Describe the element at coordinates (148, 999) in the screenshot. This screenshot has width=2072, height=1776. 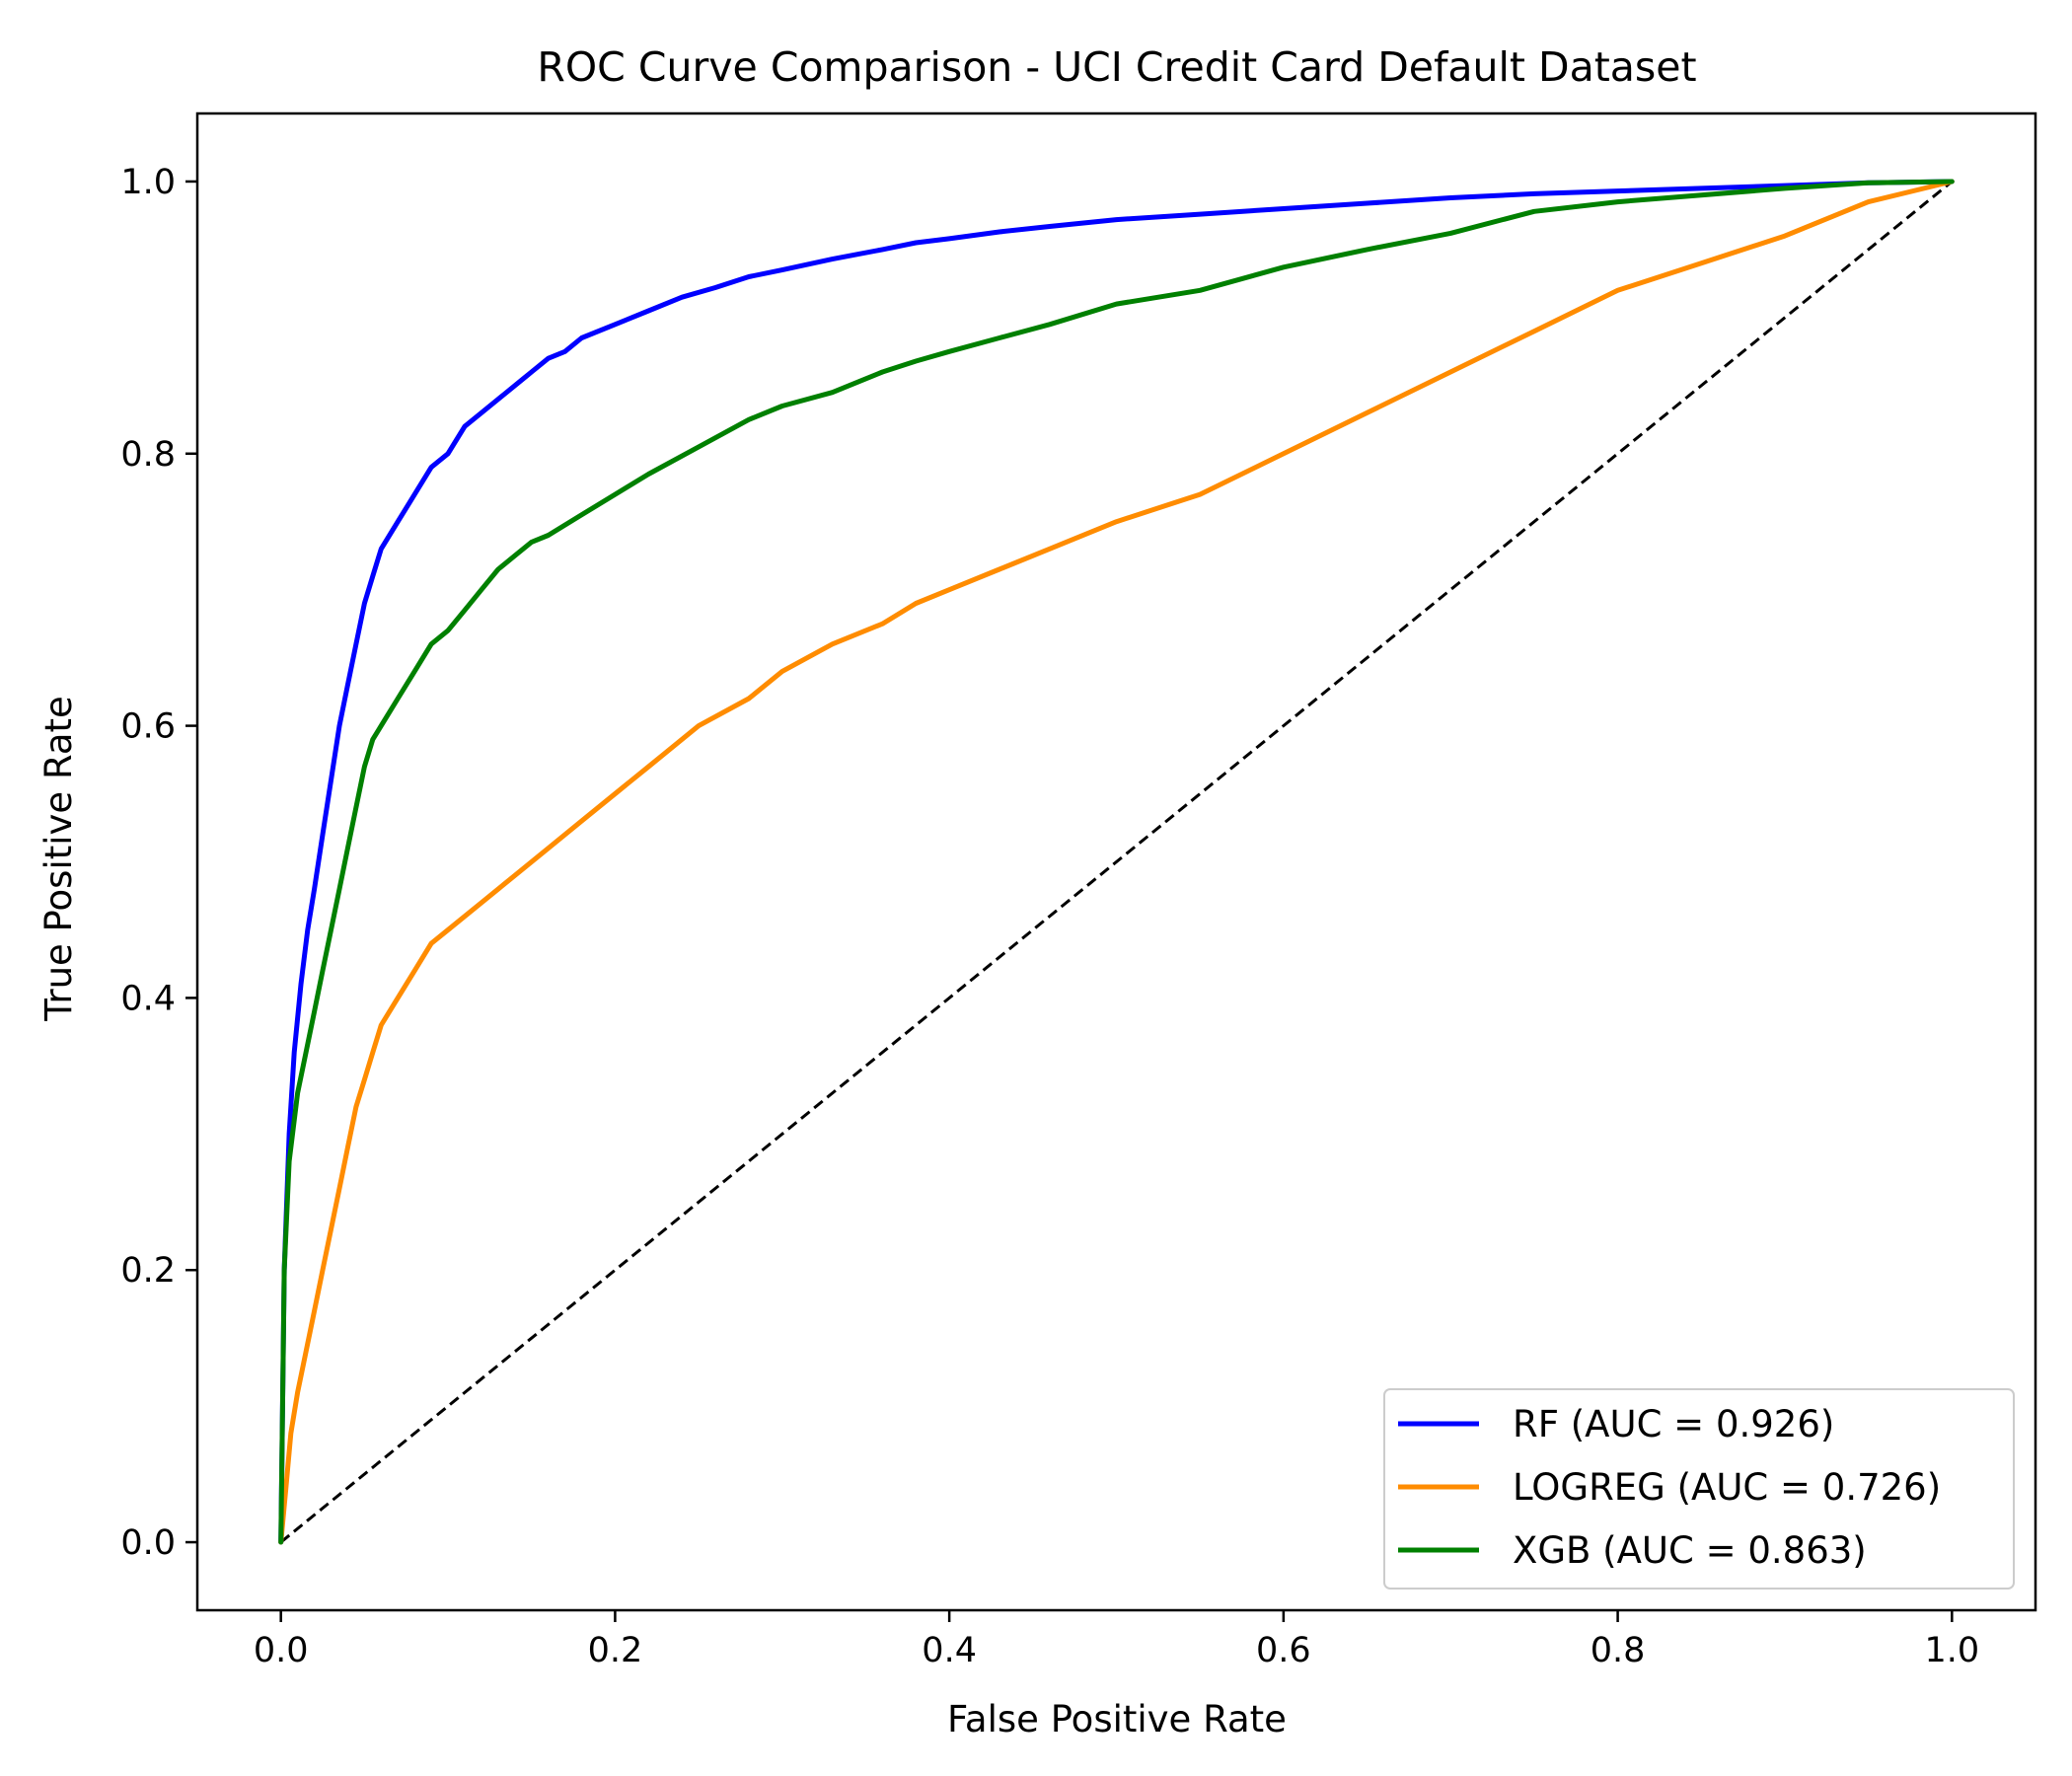
I see `y-tick-label: 0.4` at that location.